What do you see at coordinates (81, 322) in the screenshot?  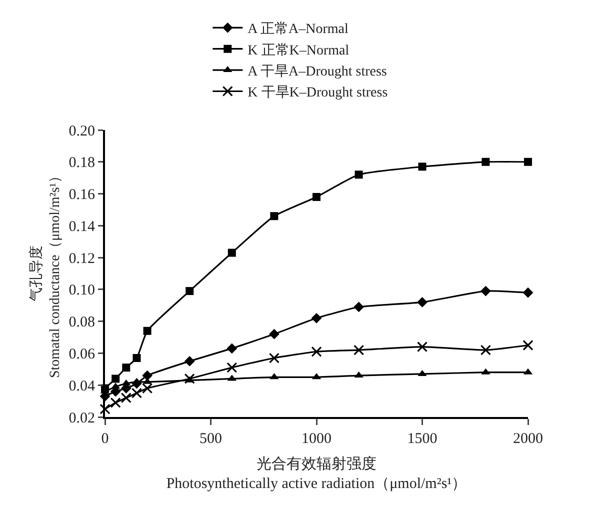 I see `y-tick-label: 0.08` at bounding box center [81, 322].